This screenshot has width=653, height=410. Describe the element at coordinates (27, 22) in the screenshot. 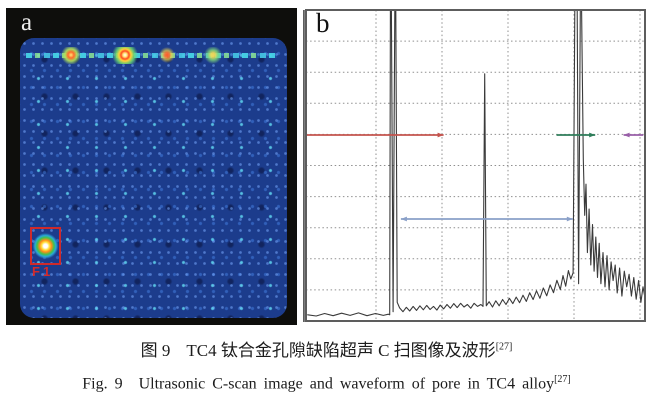

I see `panel-a-label: a` at that location.